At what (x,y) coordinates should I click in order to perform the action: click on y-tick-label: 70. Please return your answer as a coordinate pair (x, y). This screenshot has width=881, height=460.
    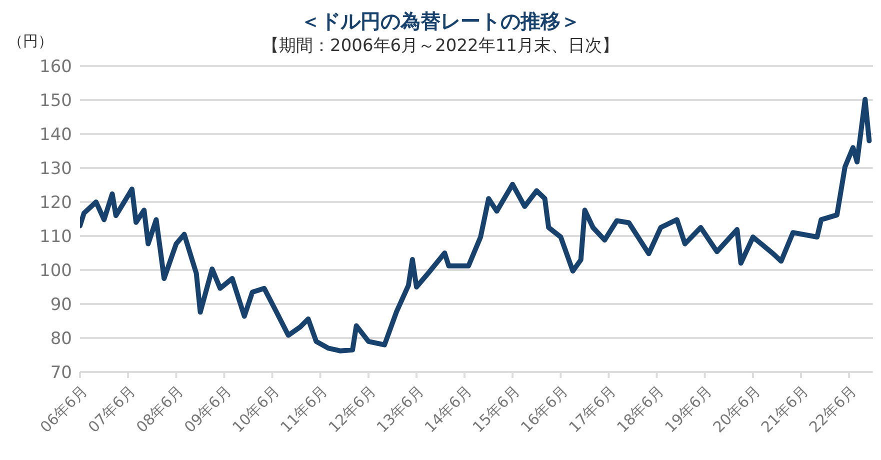
    Looking at the image, I should click on (61, 373).